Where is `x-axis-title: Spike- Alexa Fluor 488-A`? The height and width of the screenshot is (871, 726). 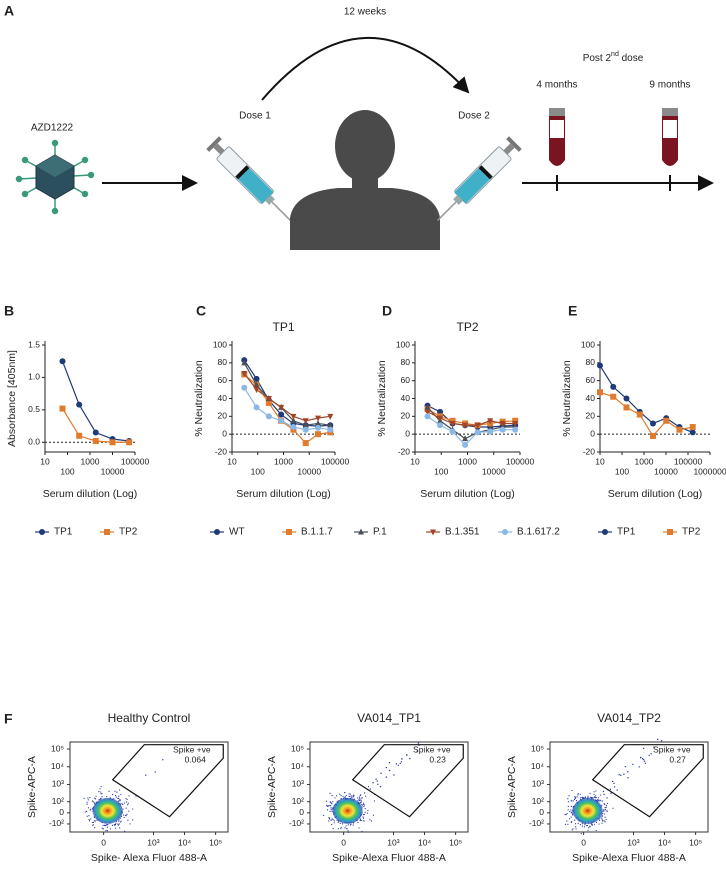 x-axis-title: Spike- Alexa Fluor 488-A is located at coordinates (149, 858).